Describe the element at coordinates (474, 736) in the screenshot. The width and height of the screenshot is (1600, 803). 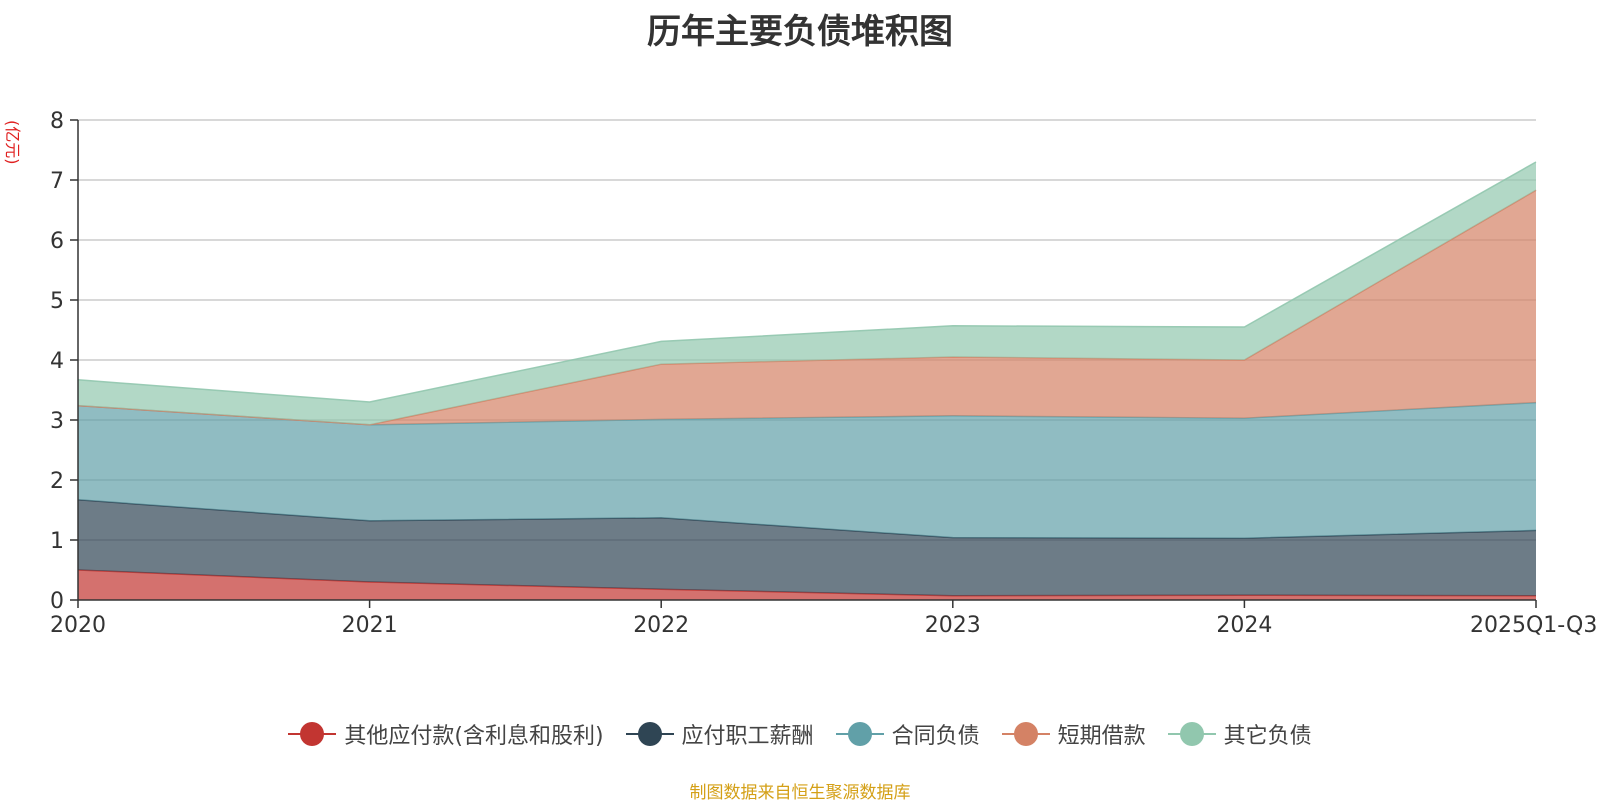
I see `legend-label: 其他应付款(含利息和股利)` at that location.